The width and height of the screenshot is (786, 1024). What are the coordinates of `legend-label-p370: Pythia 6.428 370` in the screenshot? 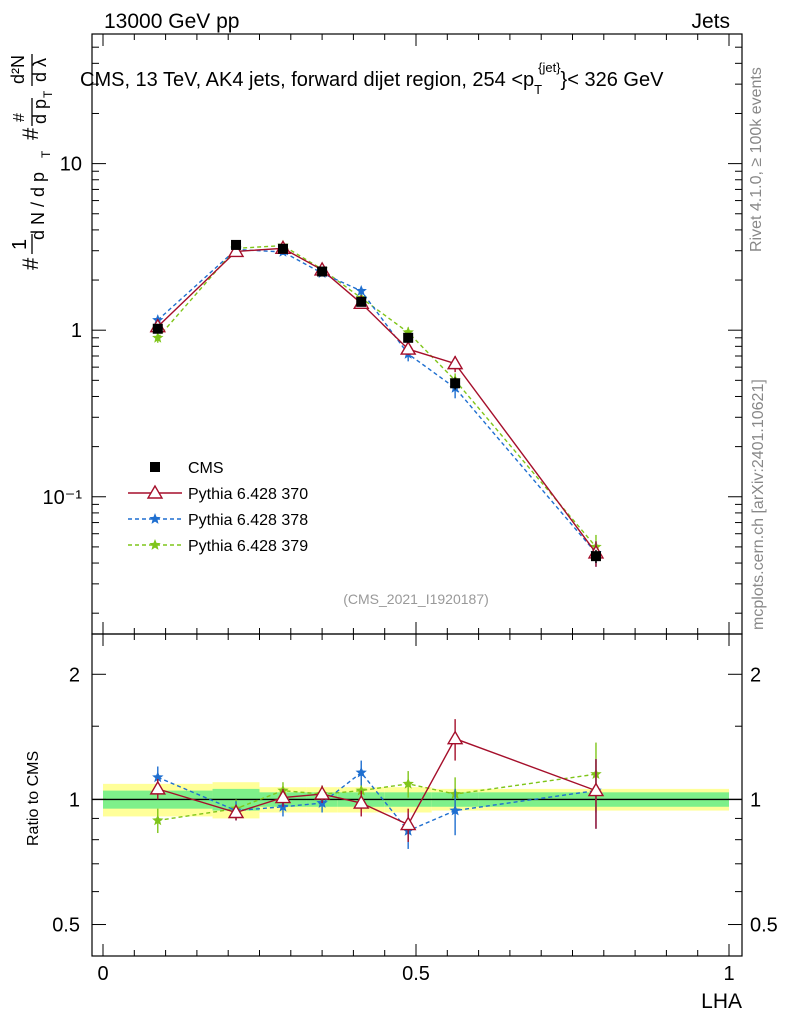 It's located at (248, 494).